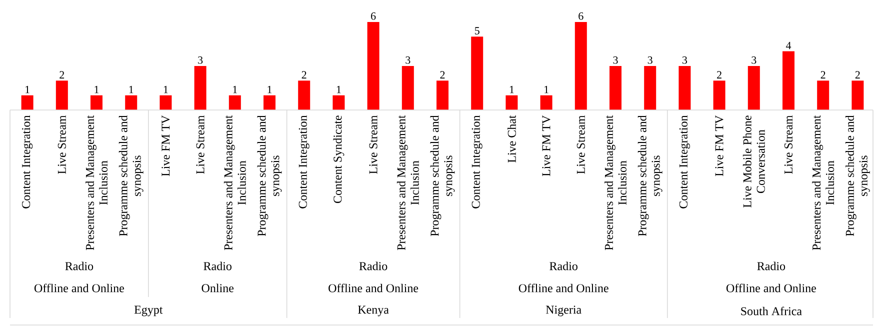 This screenshot has width=881, height=326. I want to click on text: Nigeria, so click(564, 311).